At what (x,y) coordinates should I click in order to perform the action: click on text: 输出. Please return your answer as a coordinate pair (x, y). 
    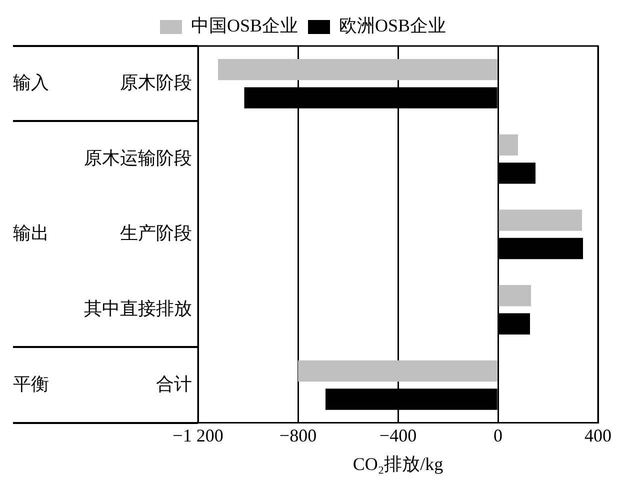
    Looking at the image, I should click on (31, 233).